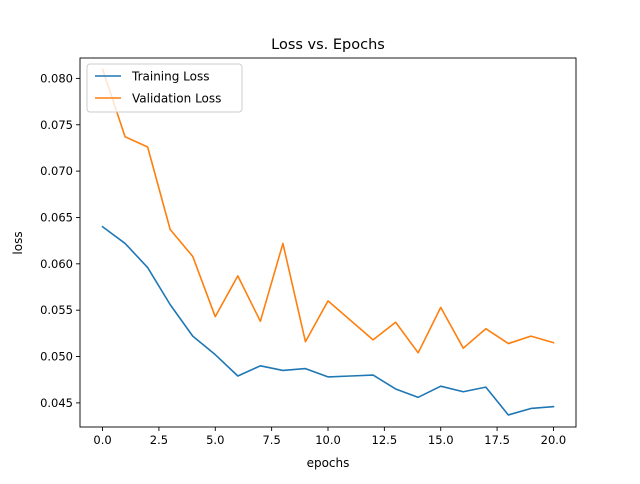 This screenshot has width=640, height=484. Describe the element at coordinates (56, 310) in the screenshot. I see `y-tick-label: 0.055` at that location.